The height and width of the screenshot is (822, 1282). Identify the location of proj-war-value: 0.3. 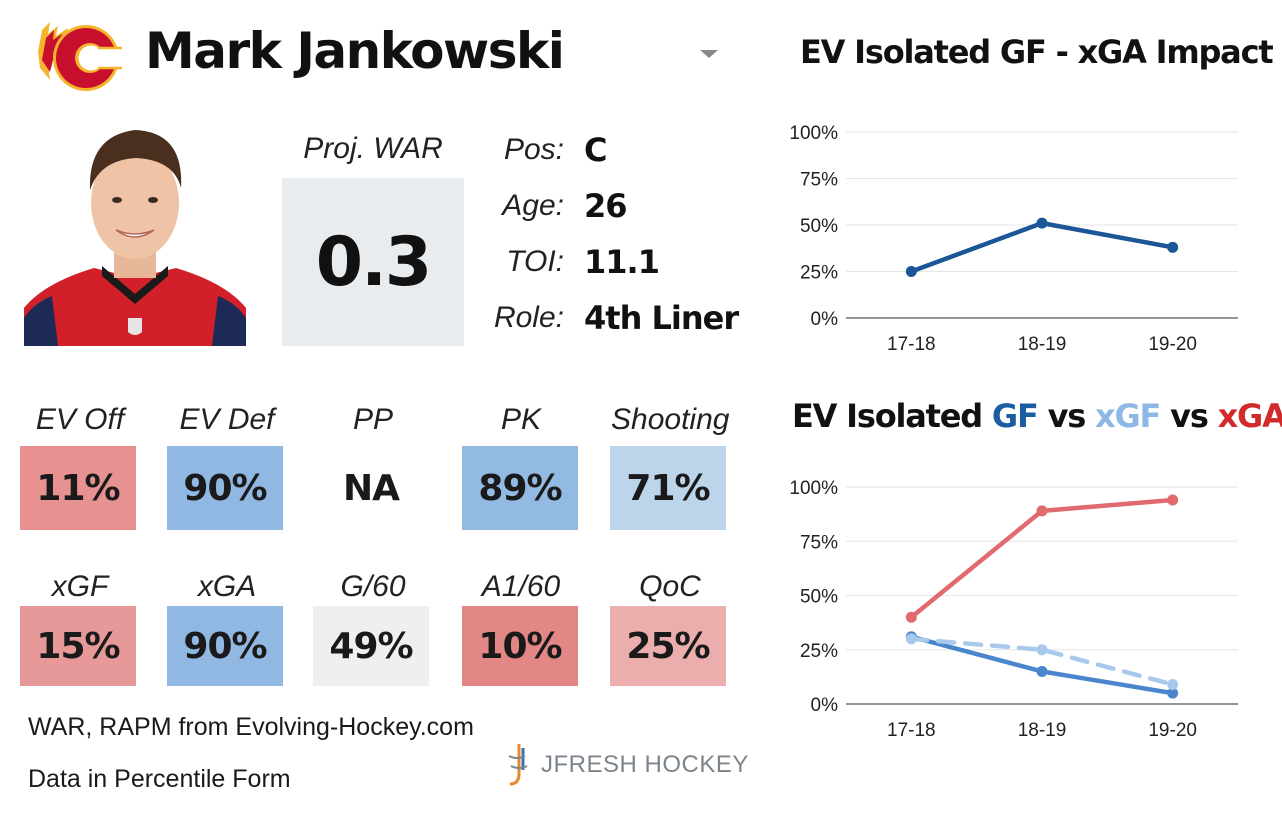
(373, 262).